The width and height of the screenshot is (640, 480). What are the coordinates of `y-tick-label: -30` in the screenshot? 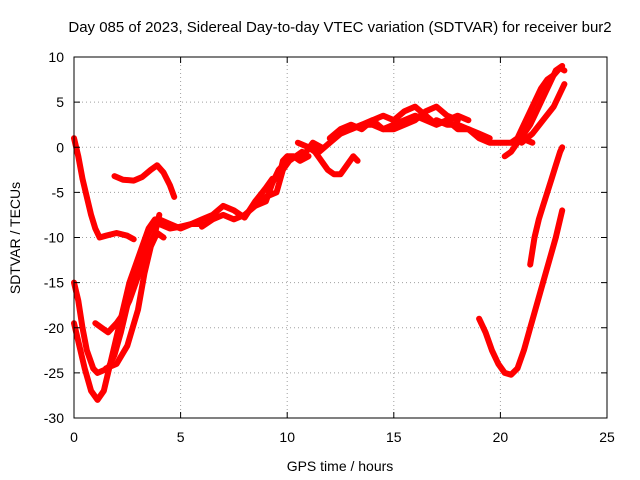 It's located at (54, 418).